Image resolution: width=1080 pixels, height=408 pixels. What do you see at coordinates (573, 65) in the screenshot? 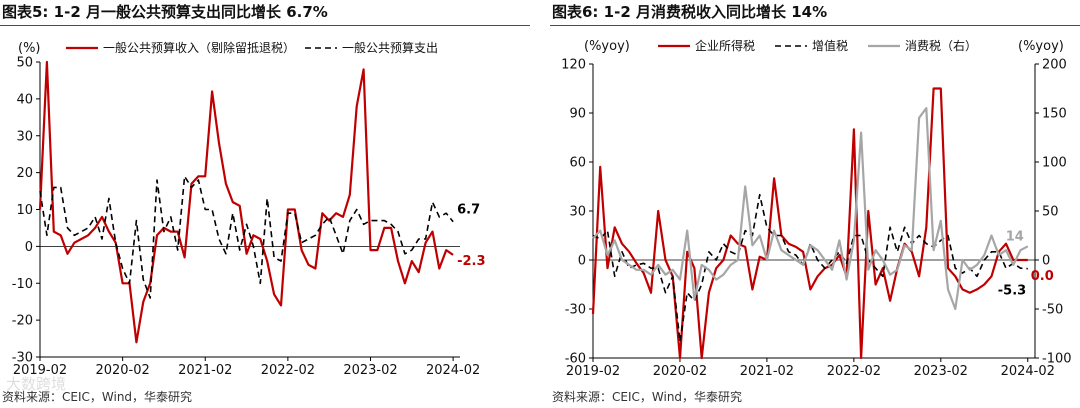
I see `y-tick-label: 120` at bounding box center [573, 65].